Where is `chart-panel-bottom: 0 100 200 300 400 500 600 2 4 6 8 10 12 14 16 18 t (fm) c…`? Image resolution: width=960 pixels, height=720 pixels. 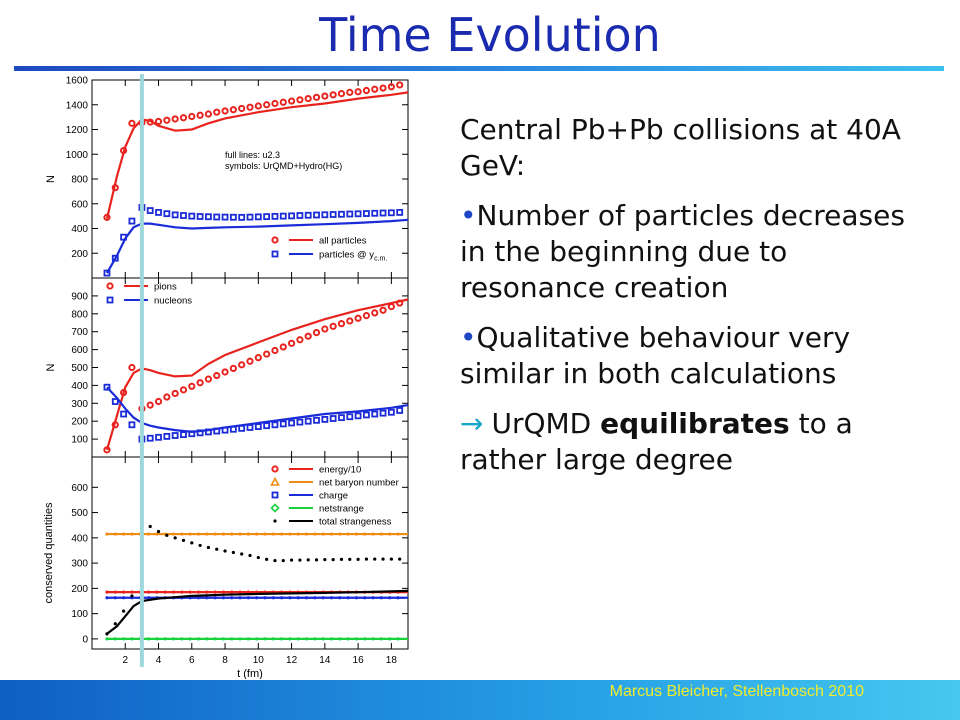 chart-panel-bottom: 0 100 200 300 400 500 600 2 4 6 8 10 12 14 16 18 t (fm) c… is located at coordinates (226, 567).